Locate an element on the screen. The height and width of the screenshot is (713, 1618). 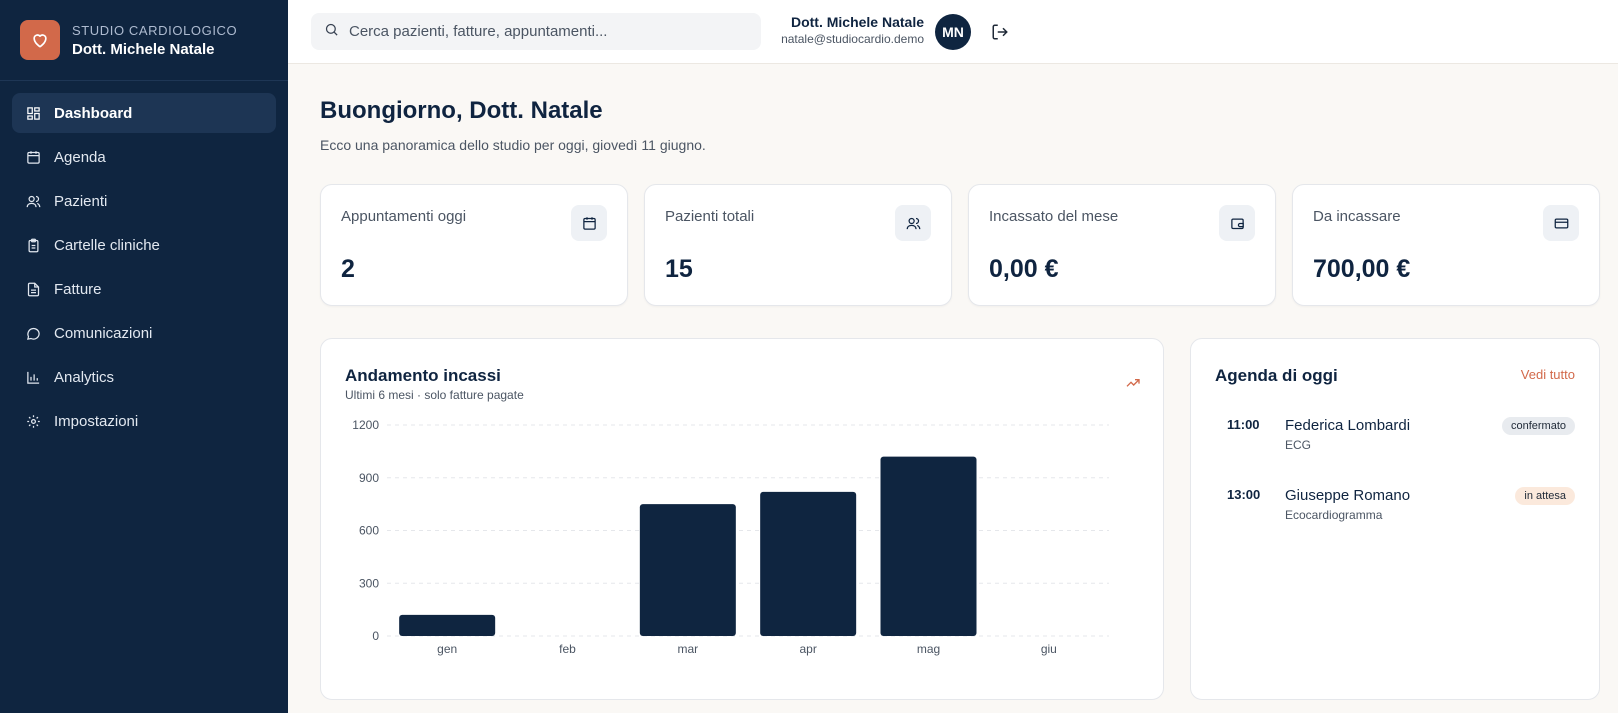
sidebar-item-analytics: Analytics is located at coordinates (144, 377).